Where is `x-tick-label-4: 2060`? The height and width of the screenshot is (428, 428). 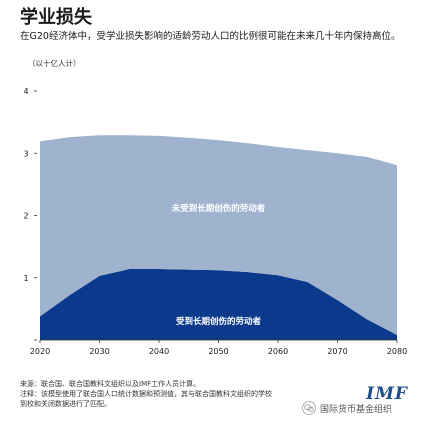 x-tick-label-4: 2060 is located at coordinates (278, 351).